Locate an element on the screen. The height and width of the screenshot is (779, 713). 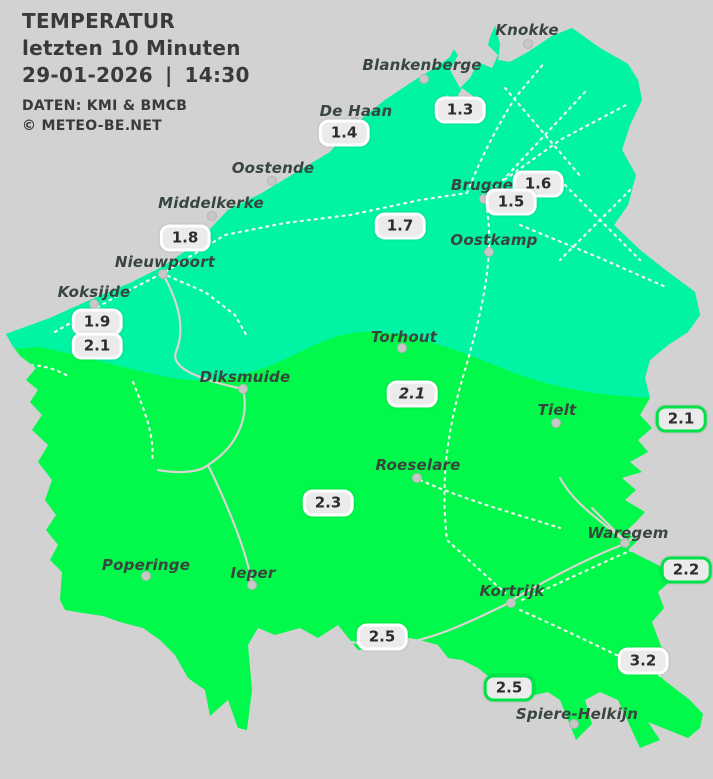
city-marker-ieper is located at coordinates (252, 585).